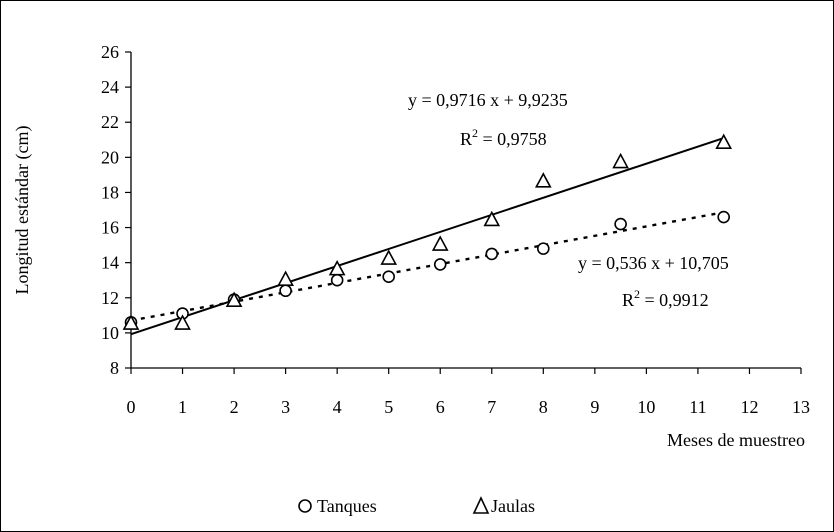  Describe the element at coordinates (488, 100) in the screenshot. I see `jaulas-equation: y = 0,9716 x + 9,9235` at that location.